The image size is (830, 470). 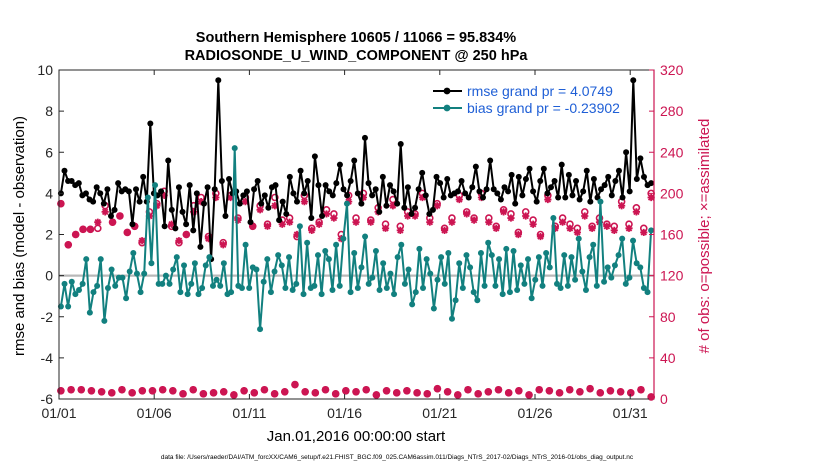 I want to click on y-tick-label: 8, so click(x=49, y=111).